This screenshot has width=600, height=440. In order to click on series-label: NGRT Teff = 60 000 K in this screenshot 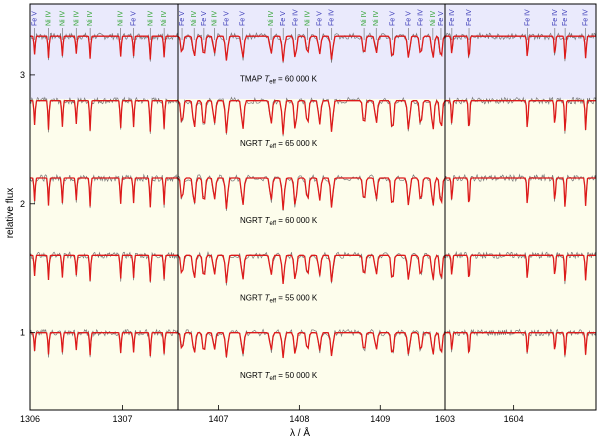, I will do `click(279, 221)`.